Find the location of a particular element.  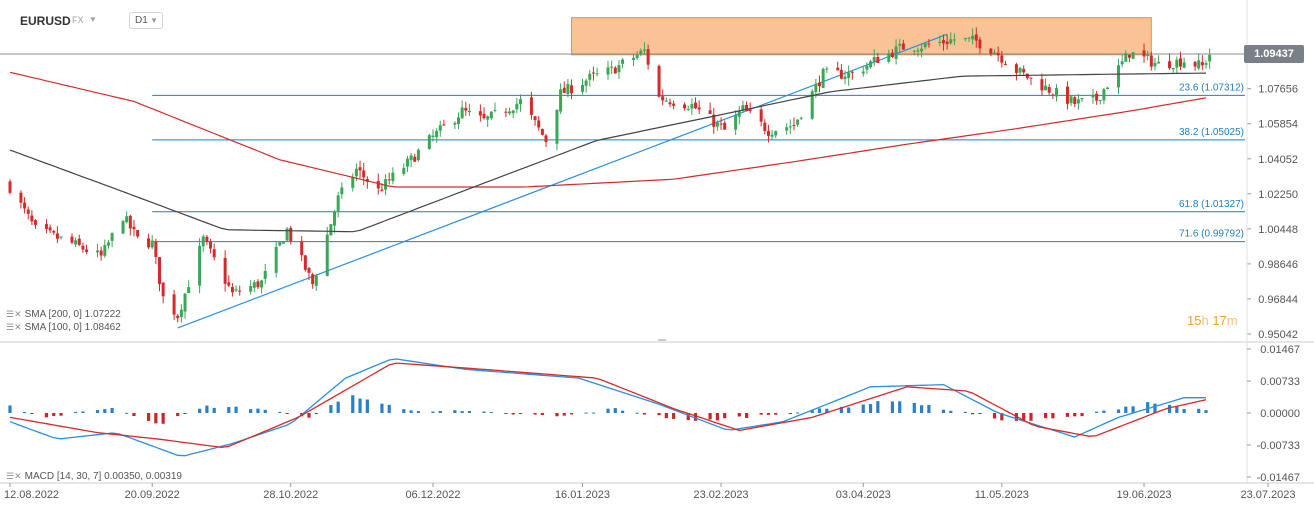

countdown-hours: 15 is located at coordinates (1194, 320).